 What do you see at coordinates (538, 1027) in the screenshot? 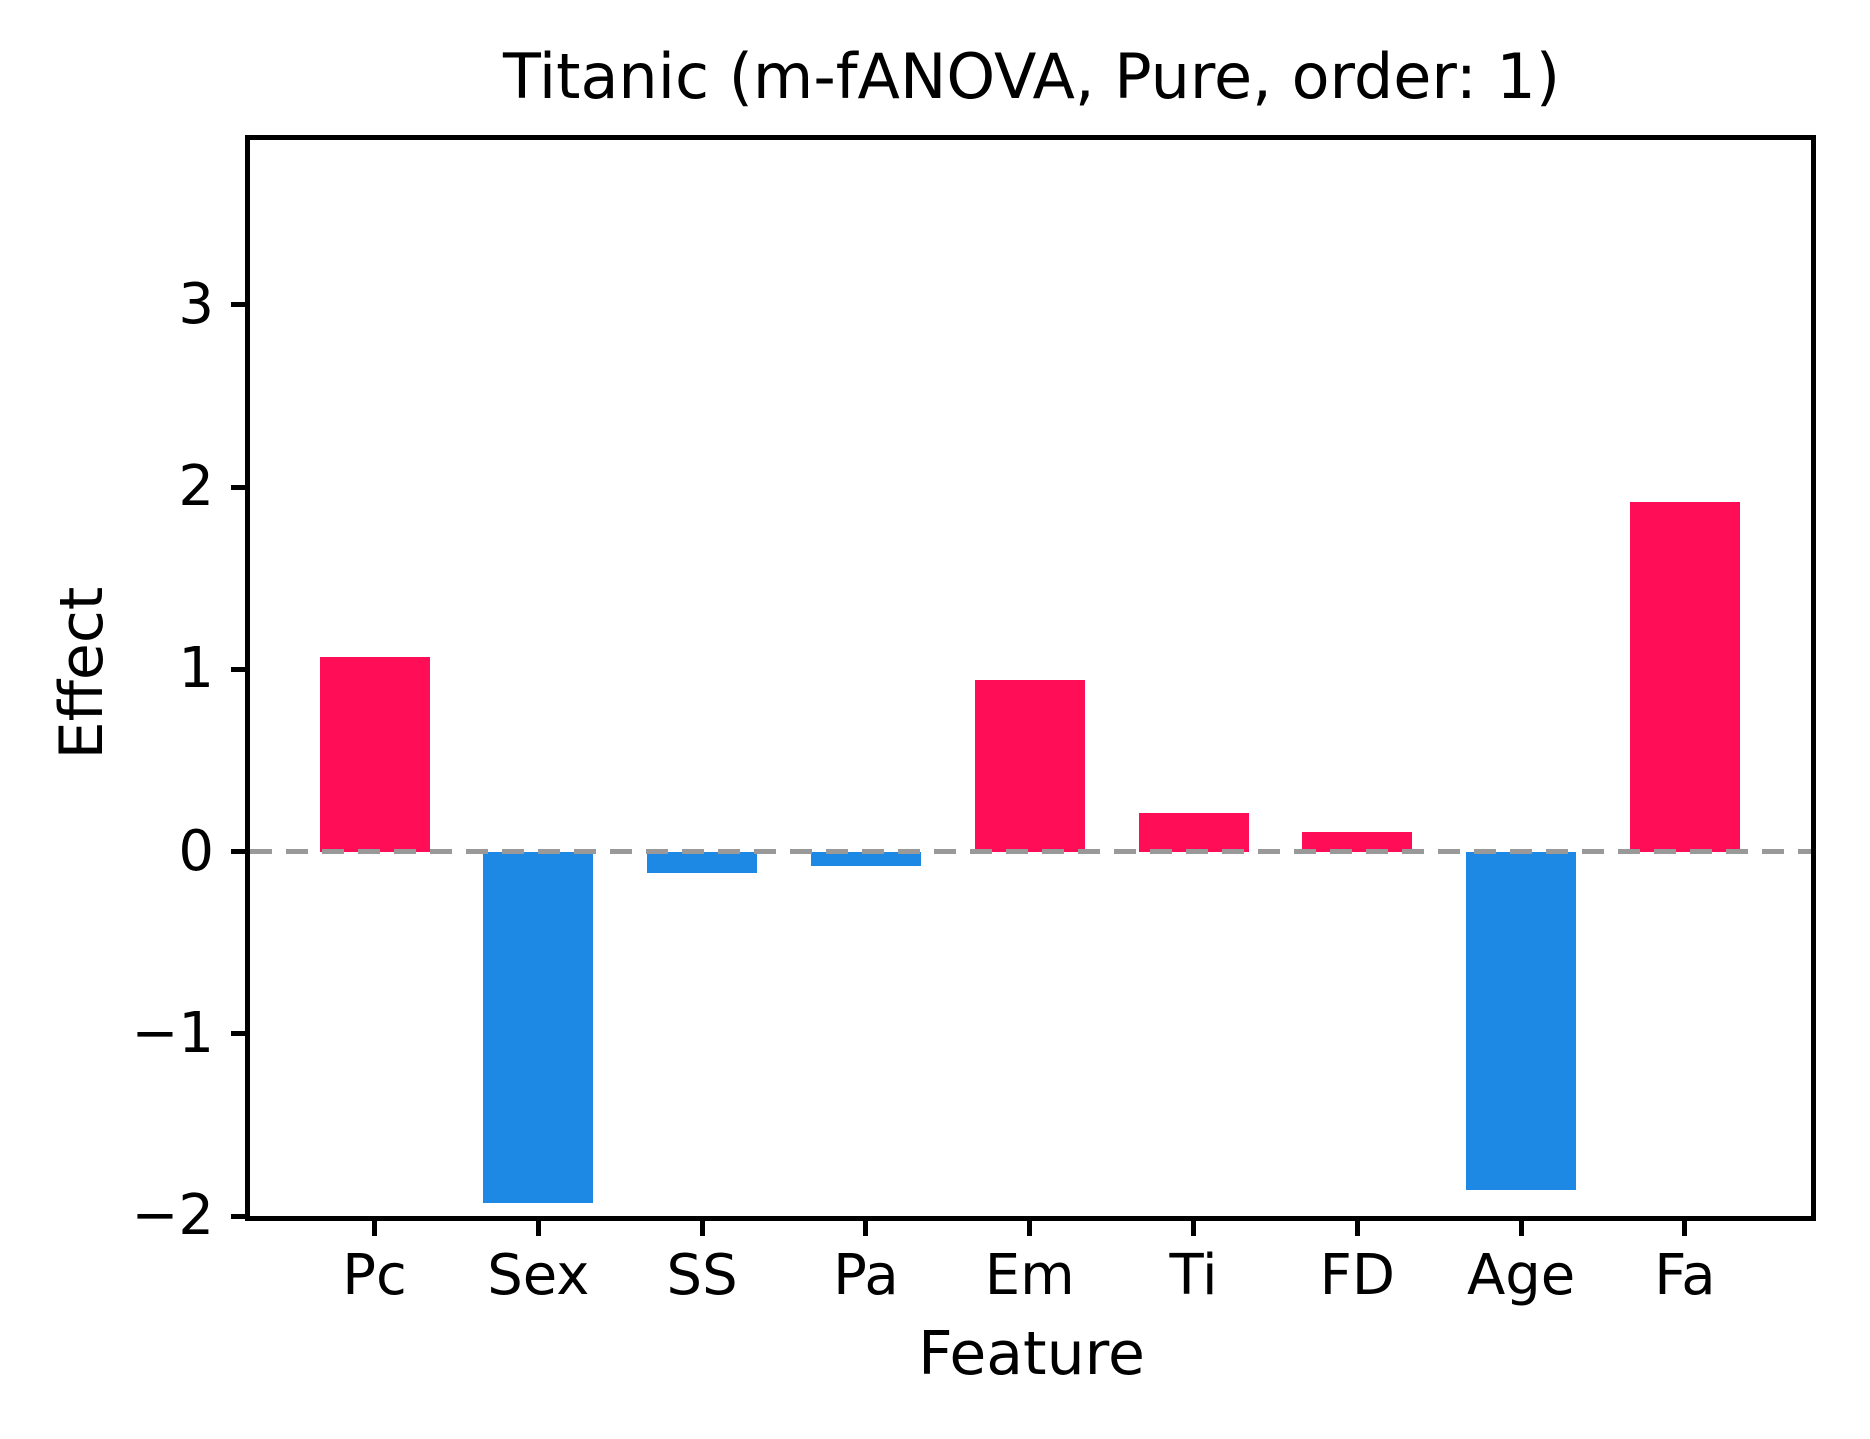
I see `bar-Sex` at bounding box center [538, 1027].